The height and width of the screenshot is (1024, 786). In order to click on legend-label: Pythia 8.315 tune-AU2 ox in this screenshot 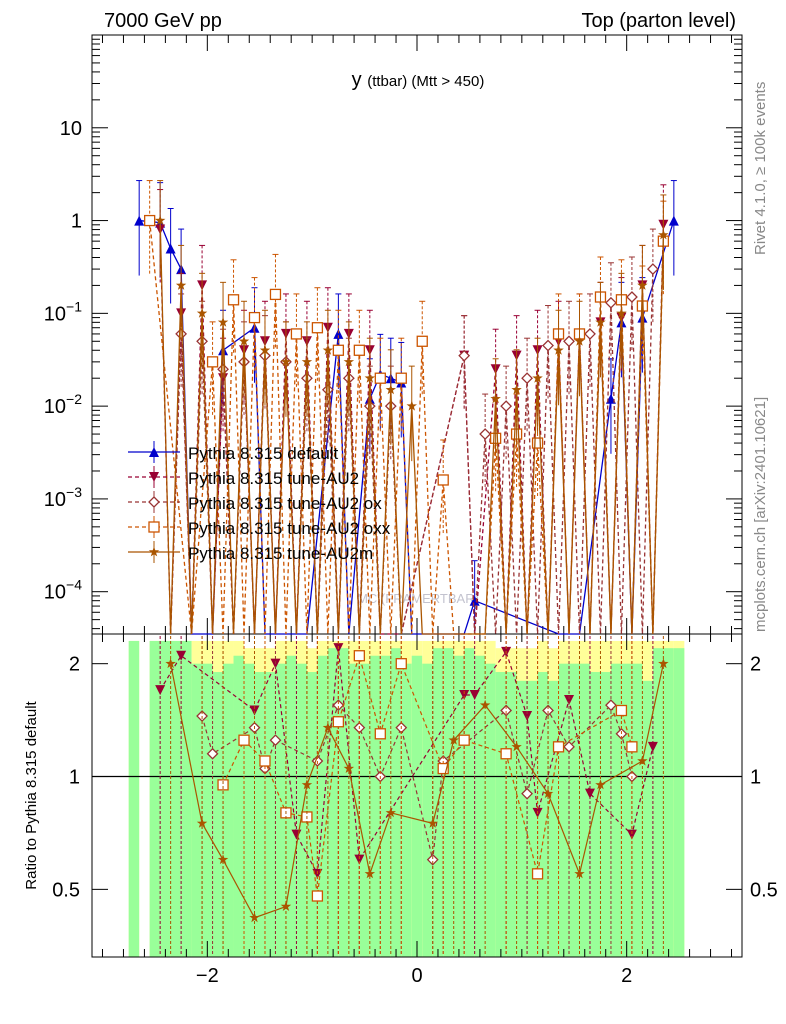, I will do `click(285, 503)`.